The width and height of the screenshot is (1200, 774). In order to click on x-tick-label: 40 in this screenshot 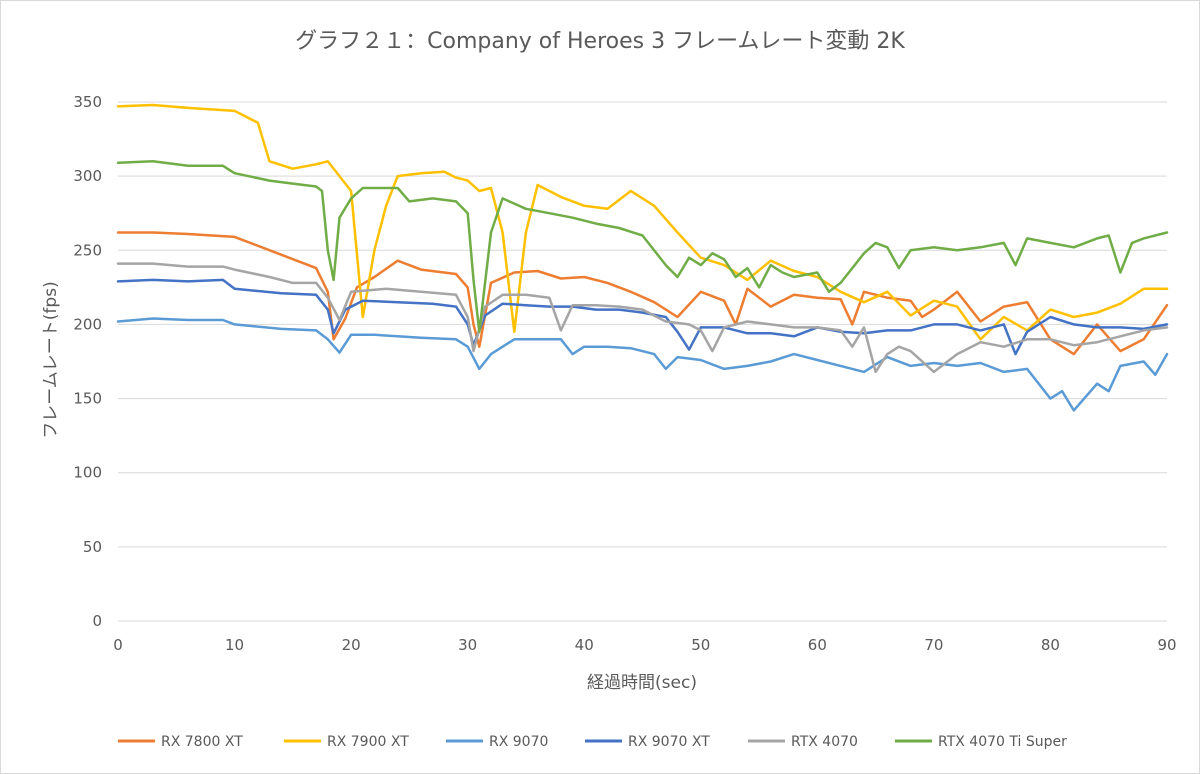, I will do `click(584, 645)`.